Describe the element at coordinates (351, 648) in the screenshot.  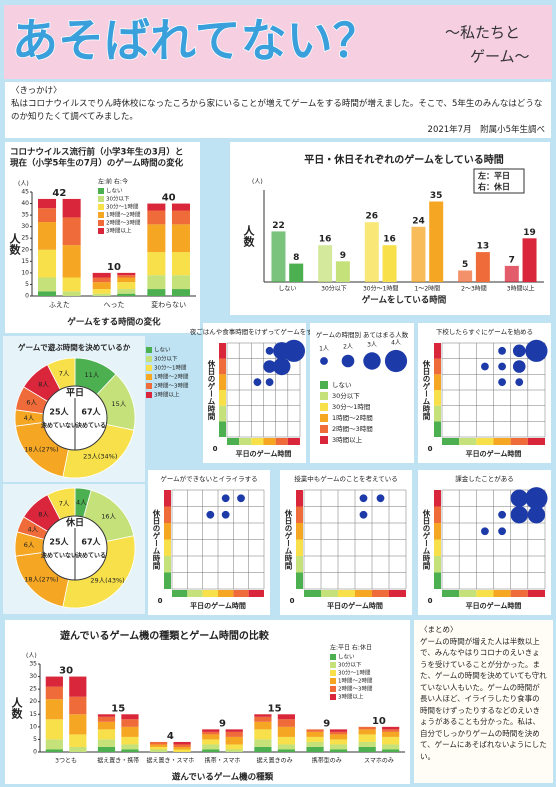
I see `legend-note: 左:平日 右:休日` at that location.